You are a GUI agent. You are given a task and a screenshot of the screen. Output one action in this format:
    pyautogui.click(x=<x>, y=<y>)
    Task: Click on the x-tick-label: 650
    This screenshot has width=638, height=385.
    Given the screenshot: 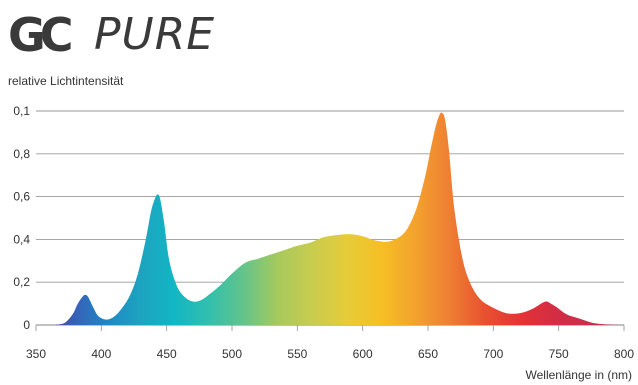 What is the action you would take?
    pyautogui.click(x=428, y=354)
    